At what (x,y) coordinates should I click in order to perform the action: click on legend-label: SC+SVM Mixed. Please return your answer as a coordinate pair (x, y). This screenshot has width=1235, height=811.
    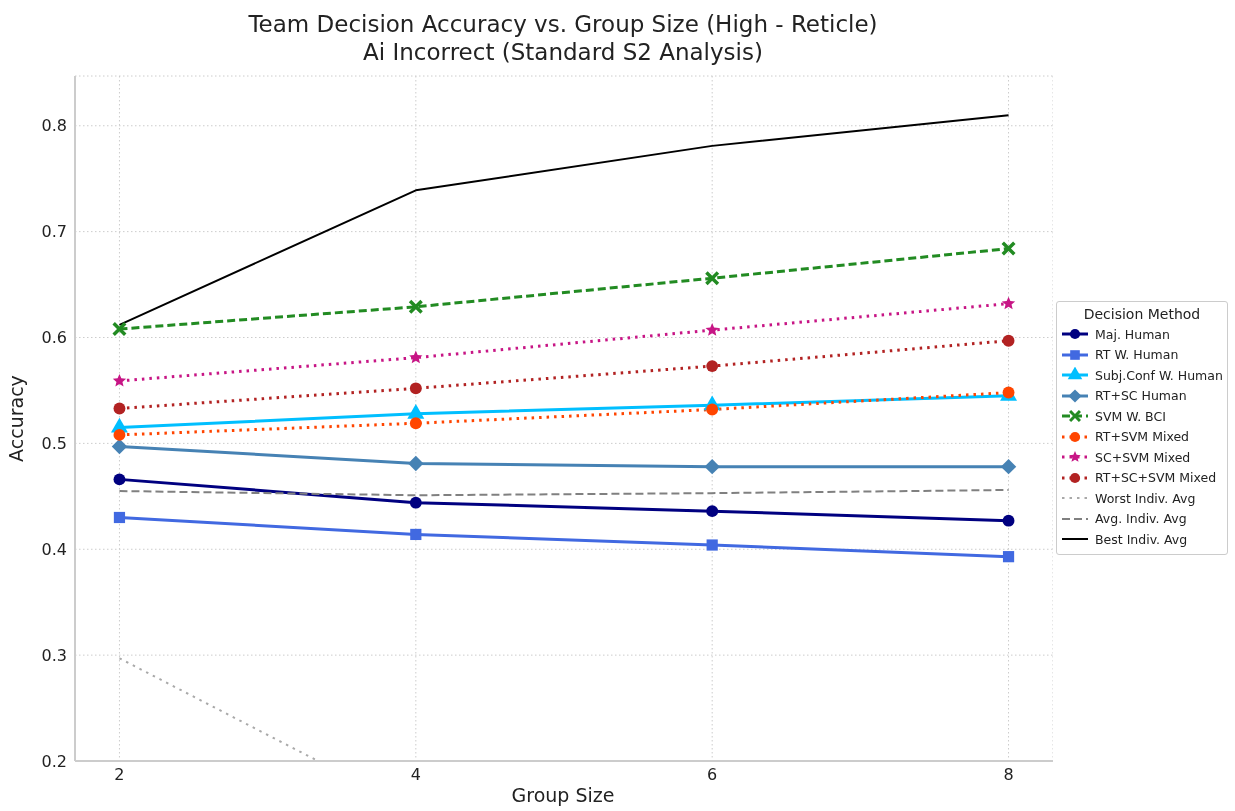
    Looking at the image, I should click on (1143, 457).